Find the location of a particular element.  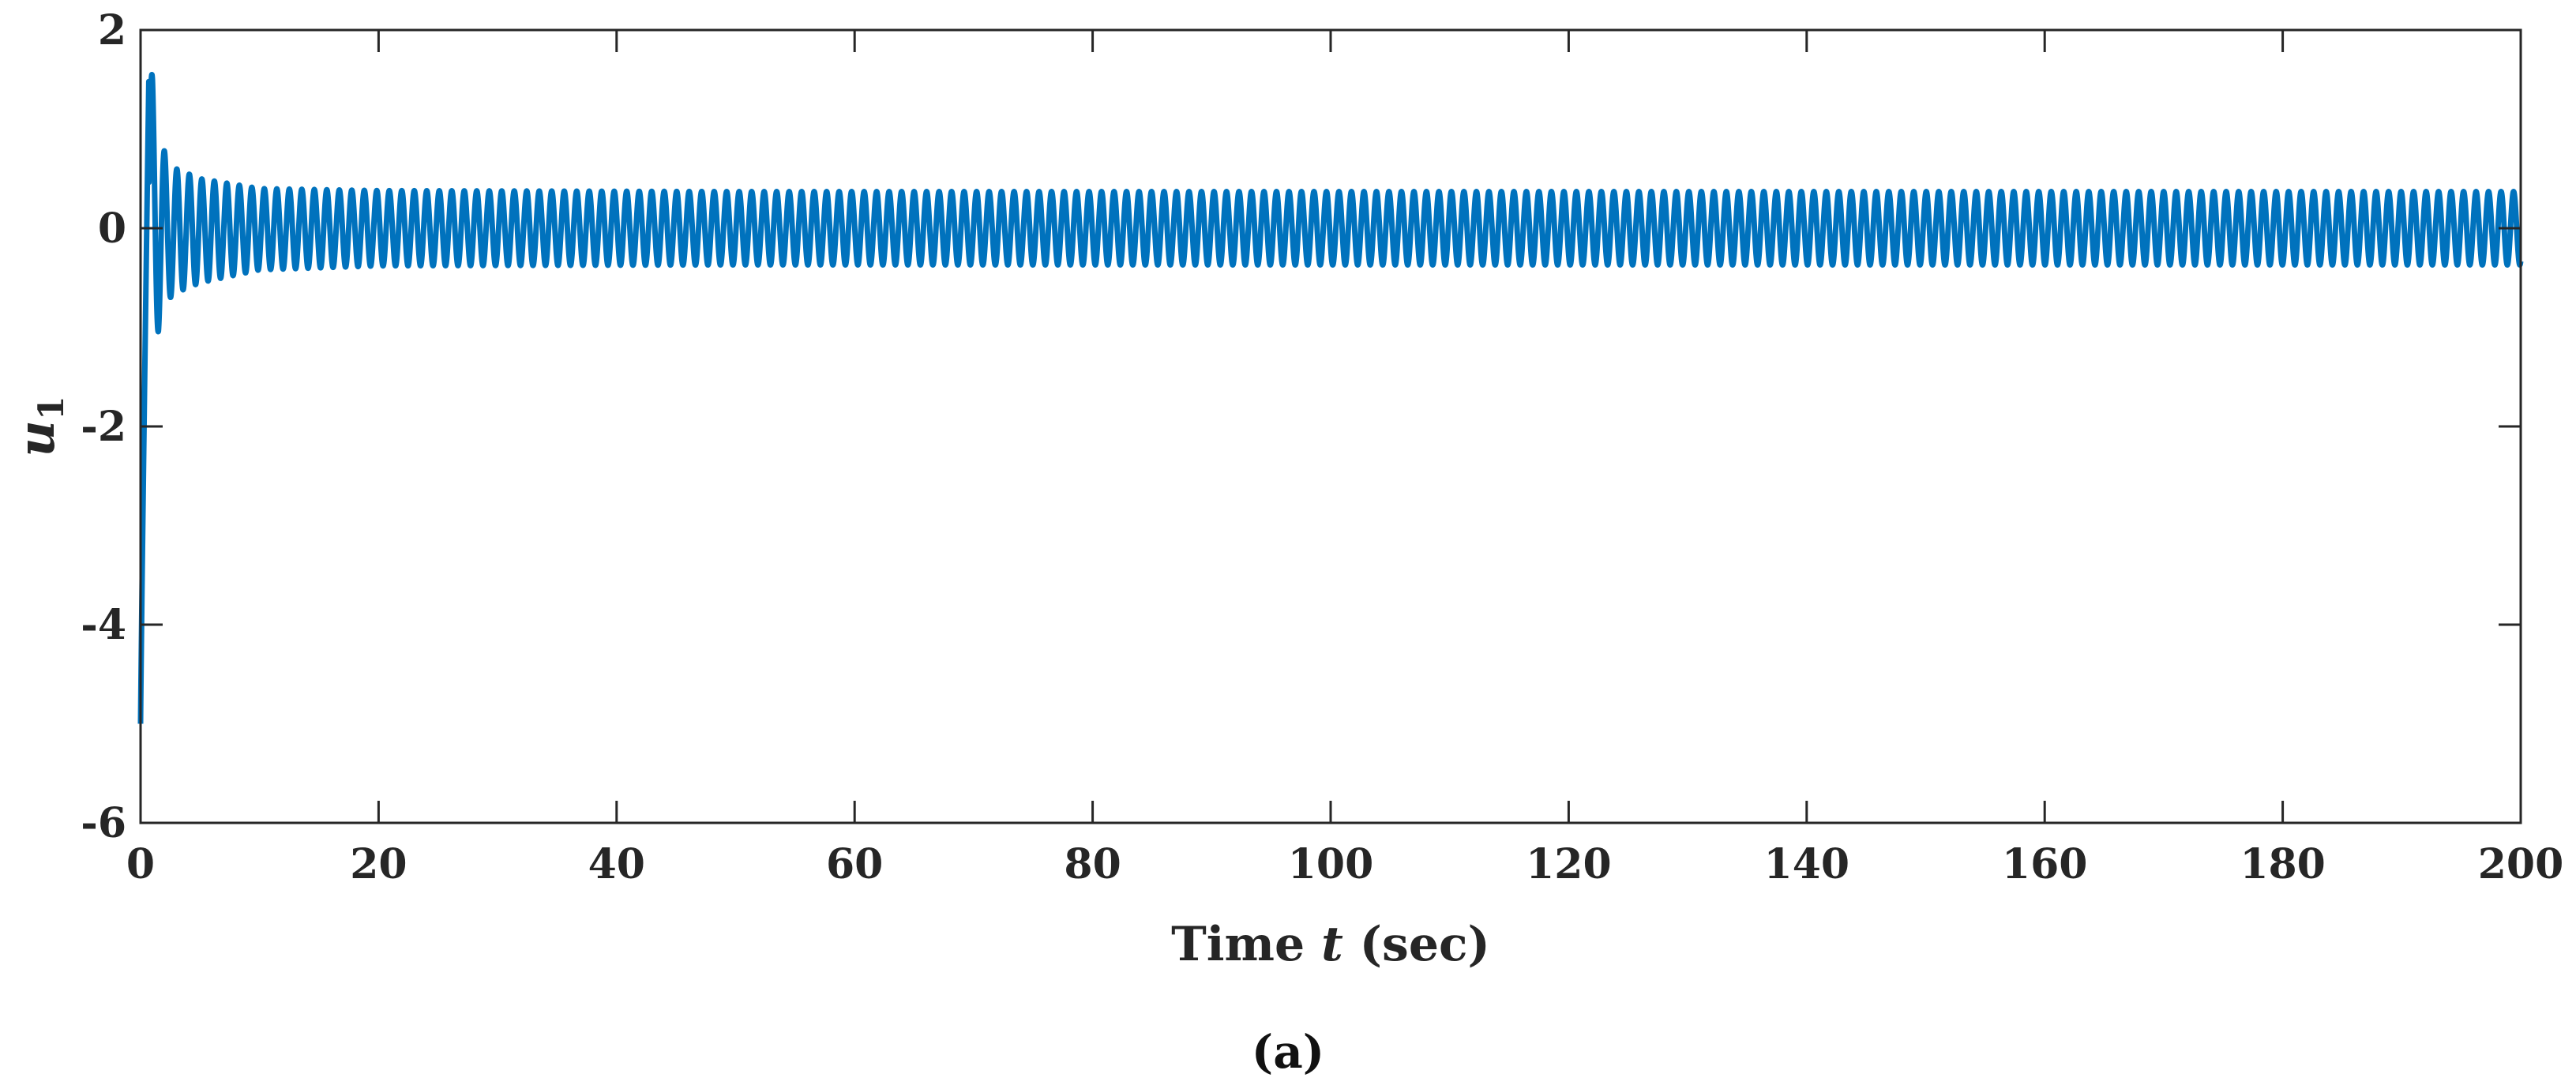

x-tick-label: 60 is located at coordinates (854, 864).